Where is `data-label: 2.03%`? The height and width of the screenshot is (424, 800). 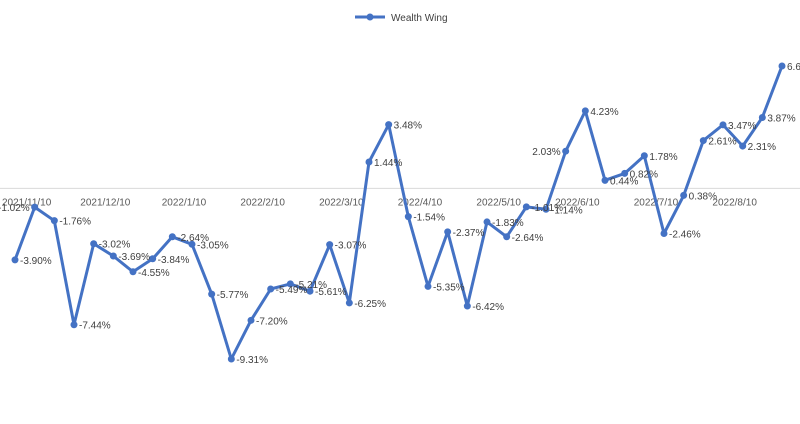
data-label: 2.03% is located at coordinates (546, 152).